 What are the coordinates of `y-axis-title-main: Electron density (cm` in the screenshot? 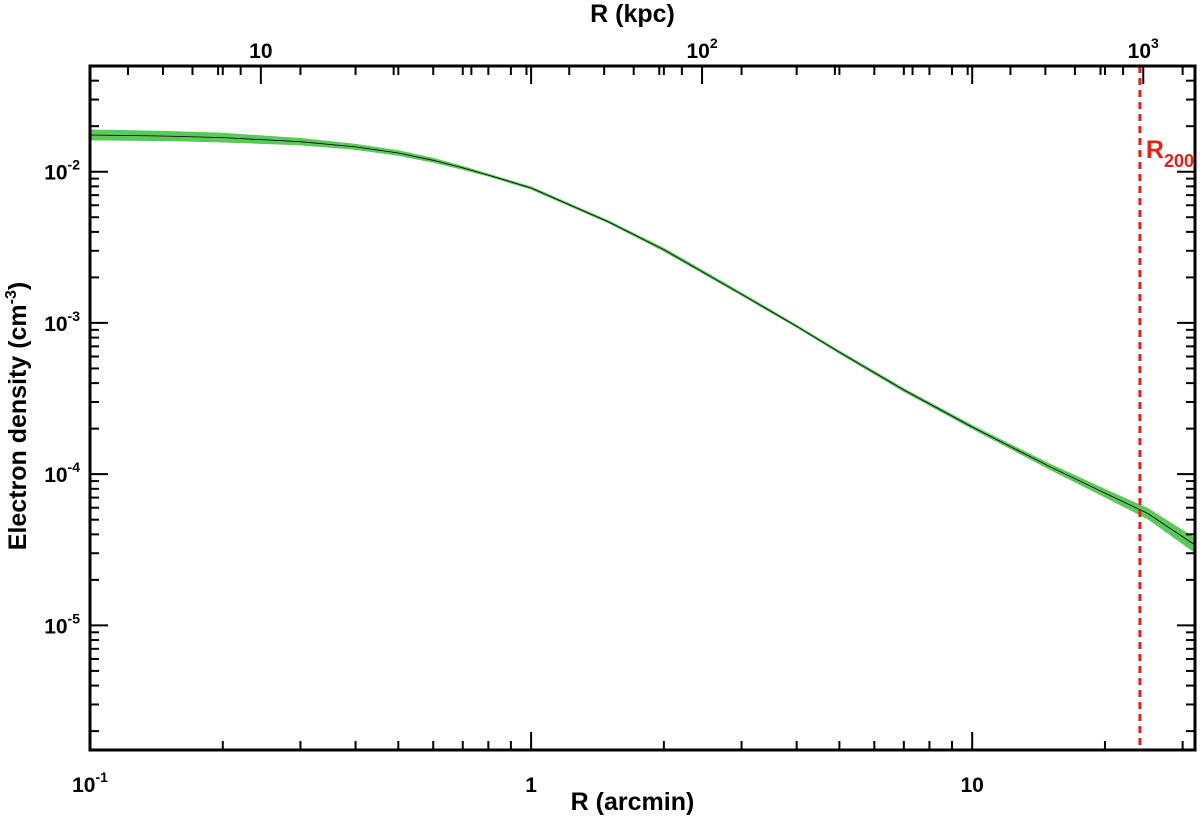 It's located at (18, 427).